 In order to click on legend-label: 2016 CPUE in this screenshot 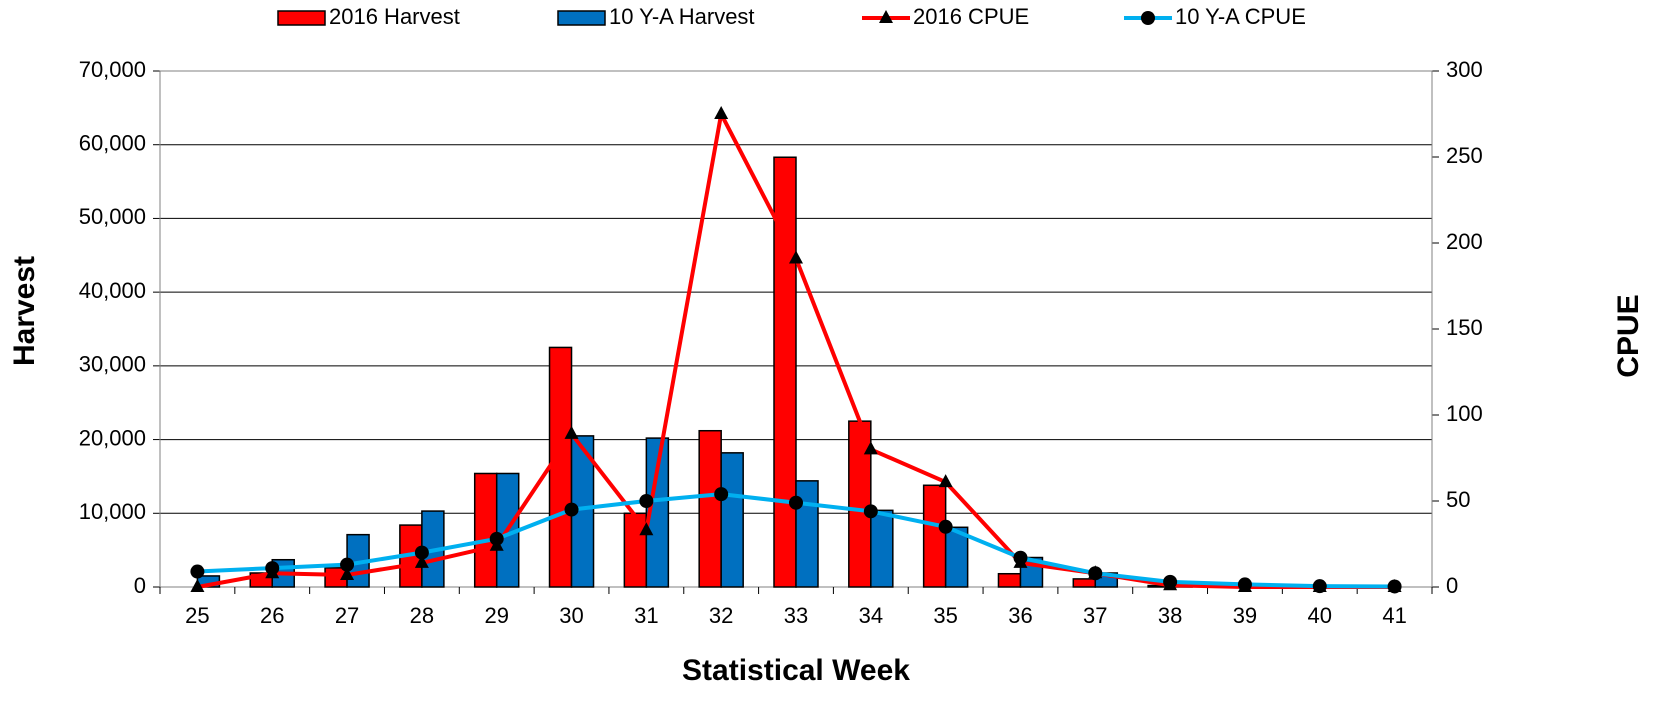, I will do `click(971, 16)`.